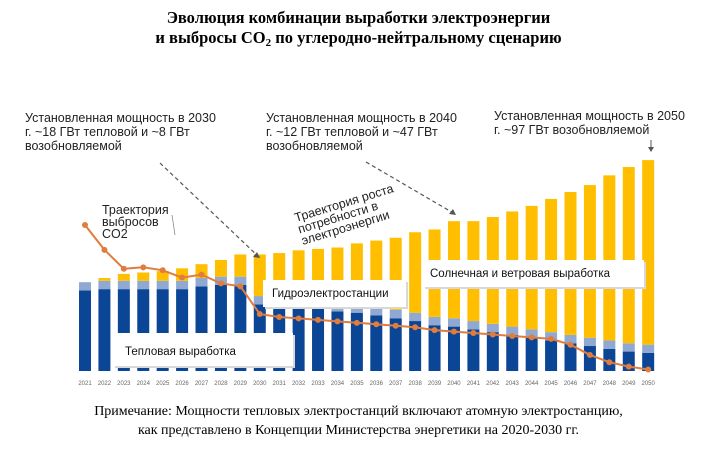 The width and height of the screenshot is (717, 458). What do you see at coordinates (107, 132) in the screenshot?
I see `annotation-2030-line-2: г. ~18 ГВт тепловой и ~8 ГВт` at bounding box center [107, 132].